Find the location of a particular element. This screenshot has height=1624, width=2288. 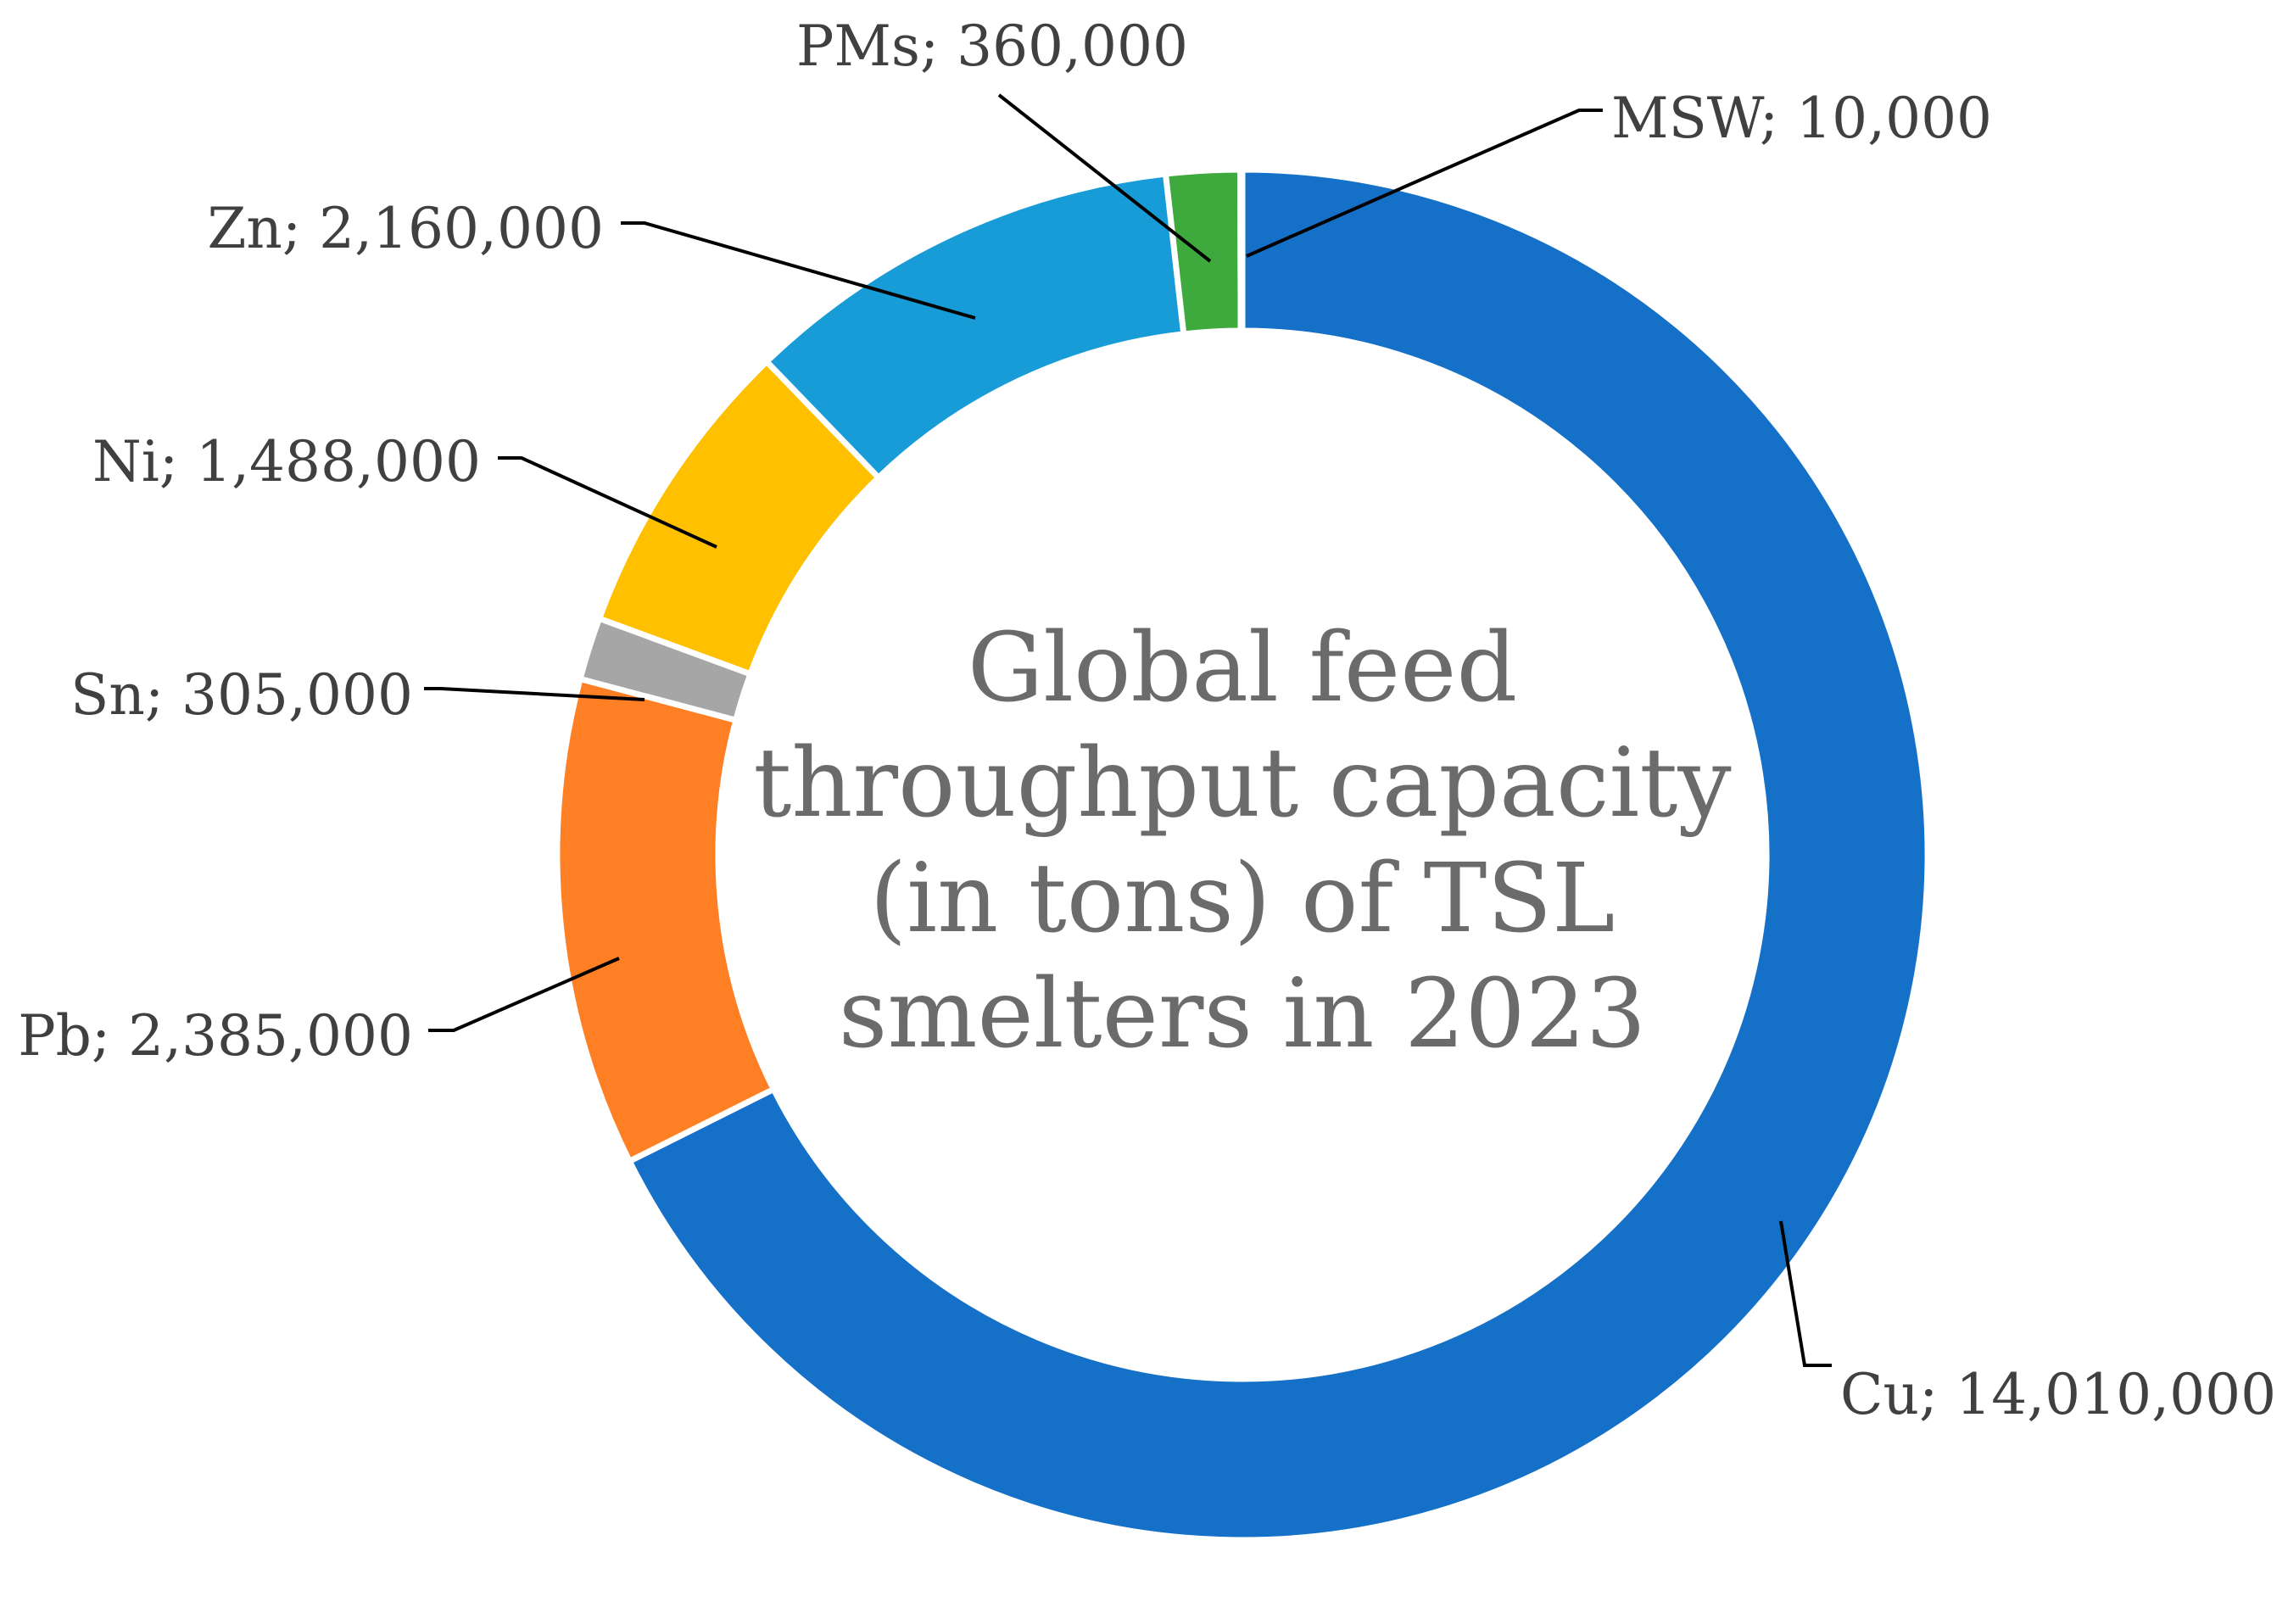

leader-line-msw is located at coordinates (1424, 183).